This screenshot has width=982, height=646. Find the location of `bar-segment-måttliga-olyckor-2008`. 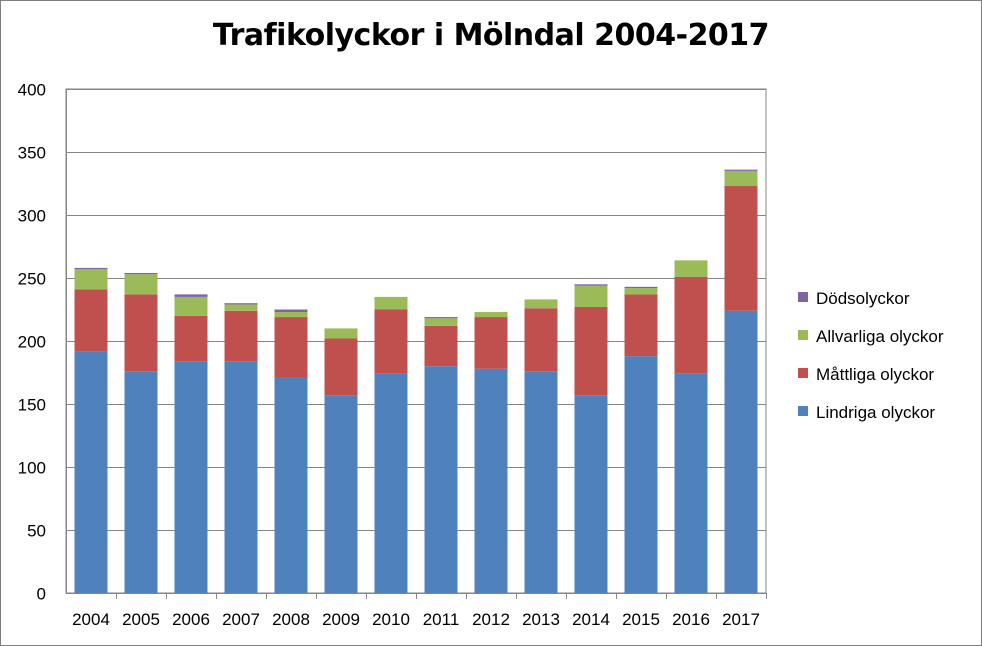

bar-segment-måttliga-olyckor-2008 is located at coordinates (291, 347).